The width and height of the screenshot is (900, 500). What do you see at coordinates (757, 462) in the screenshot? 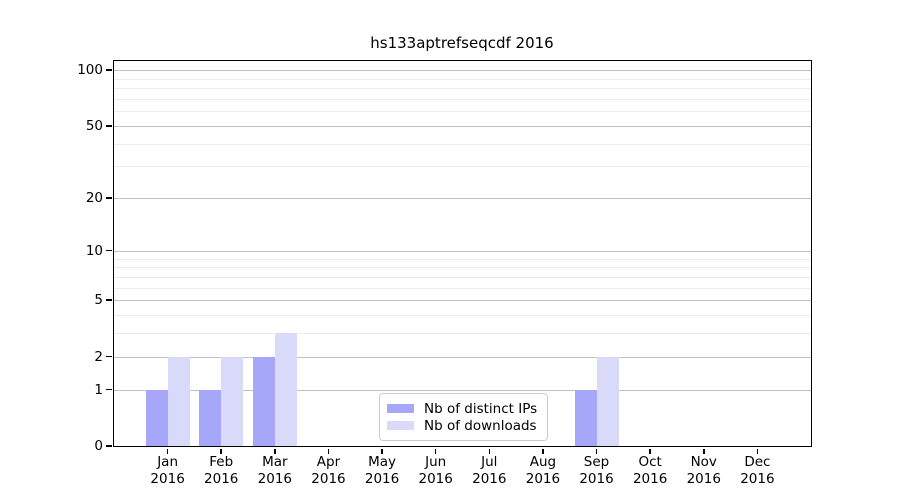
I see `x-tick-month: Dec` at bounding box center [757, 462].